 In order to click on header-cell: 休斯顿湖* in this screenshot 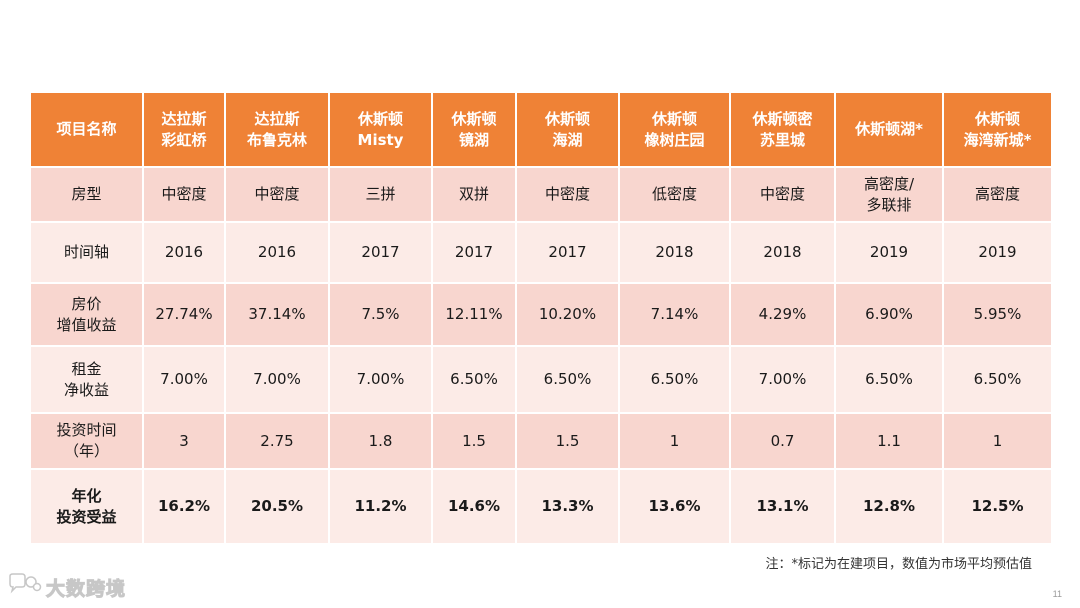, I will do `click(889, 129)`.